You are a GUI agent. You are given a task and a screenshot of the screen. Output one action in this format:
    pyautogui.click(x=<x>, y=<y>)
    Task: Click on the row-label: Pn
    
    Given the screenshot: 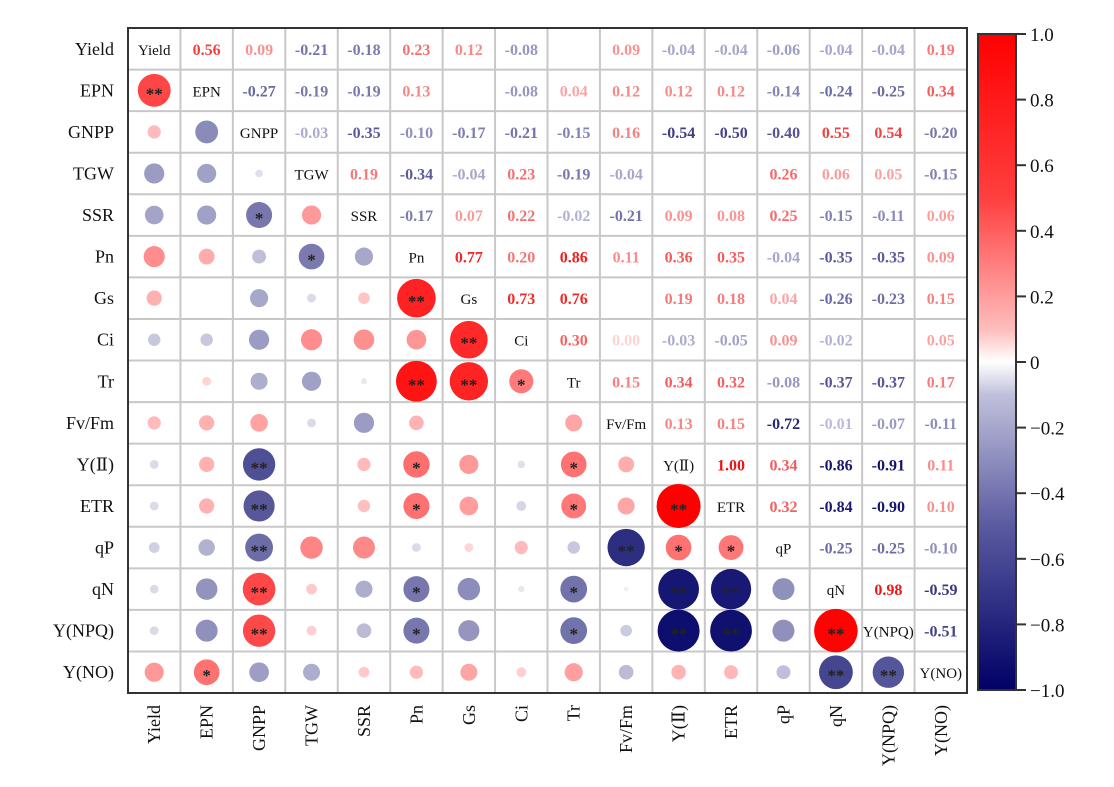 What is the action you would take?
    pyautogui.click(x=104, y=257)
    